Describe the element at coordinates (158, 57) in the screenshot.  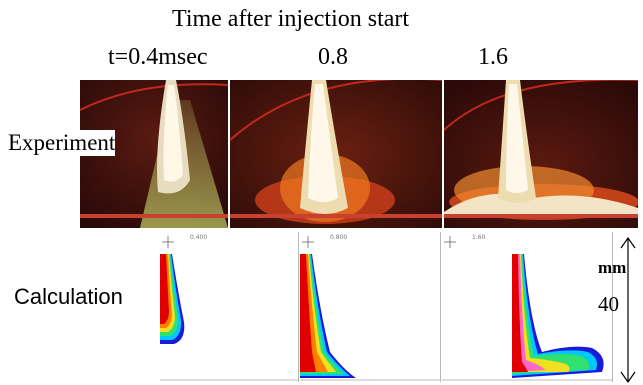
I see `time-label-0-4: t=0.4msec` at that location.